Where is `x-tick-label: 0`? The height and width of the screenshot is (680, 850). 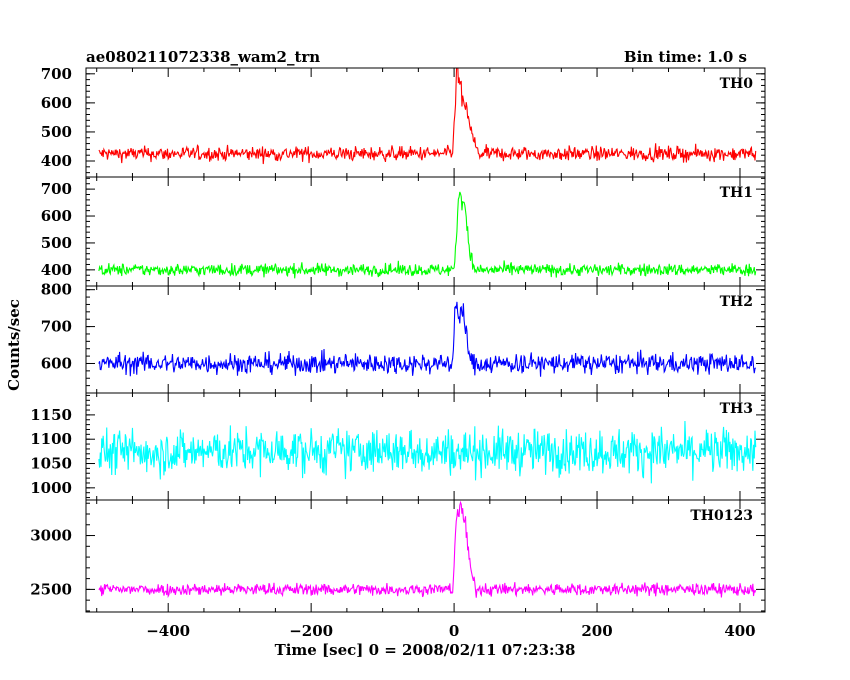
x-tick-label: 0 is located at coordinates (454, 631).